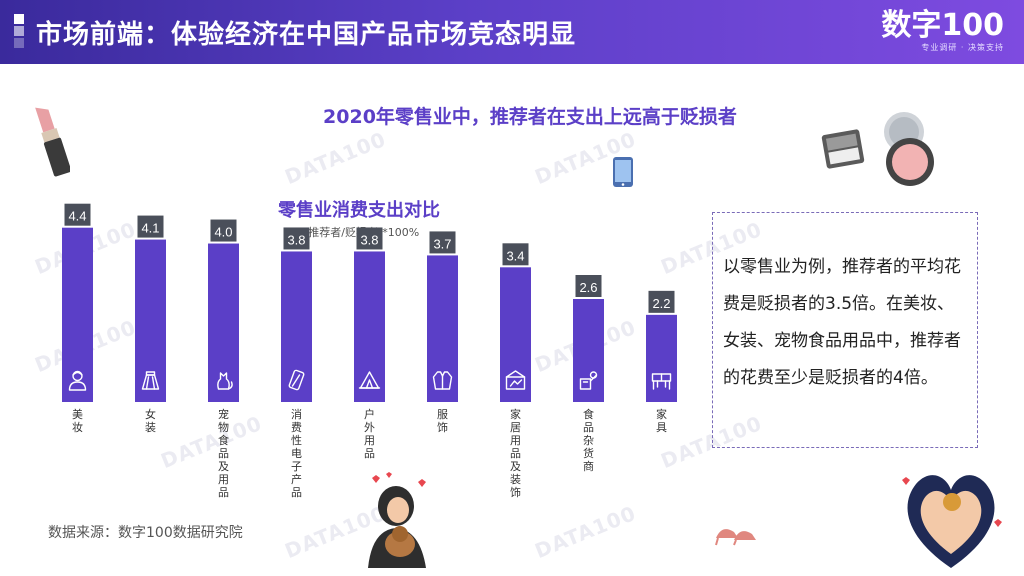 This screenshot has height=576, width=1024. Describe the element at coordinates (223, 453) in the screenshot. I see `x-tick-label: 宠物食品及用品` at that location.